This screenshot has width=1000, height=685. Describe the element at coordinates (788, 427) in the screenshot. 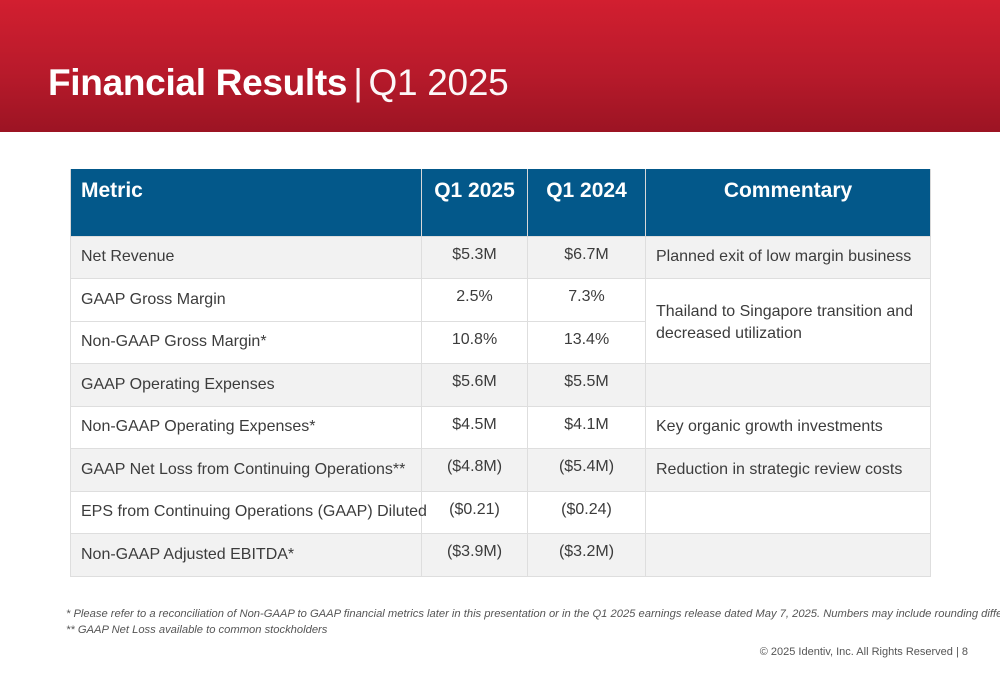

I see `commentary-cell: Key organic growth investments` at that location.